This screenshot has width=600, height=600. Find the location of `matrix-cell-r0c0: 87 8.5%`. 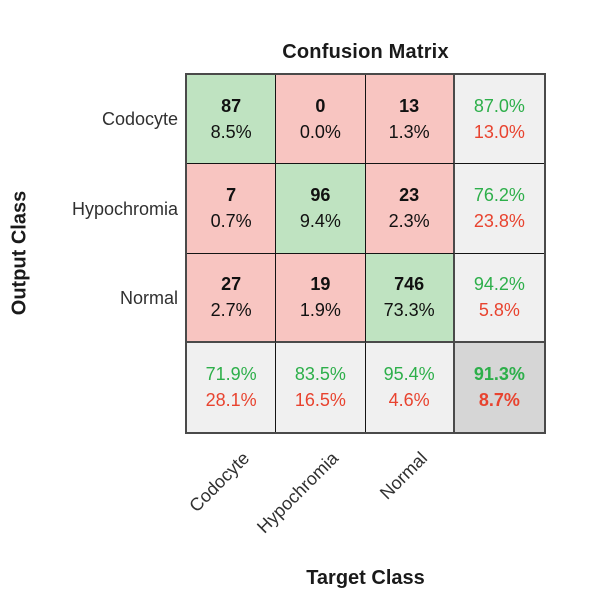

matrix-cell-r0c0: 87 8.5% is located at coordinates (232, 120).